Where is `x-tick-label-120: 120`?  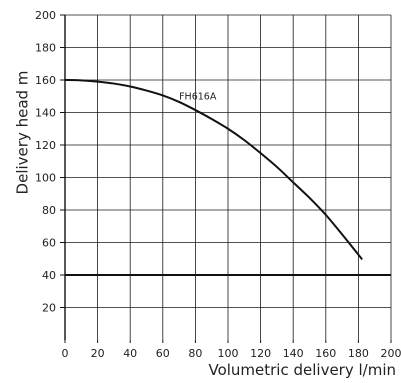
x-tick-label-120: 120 is located at coordinates (260, 353).